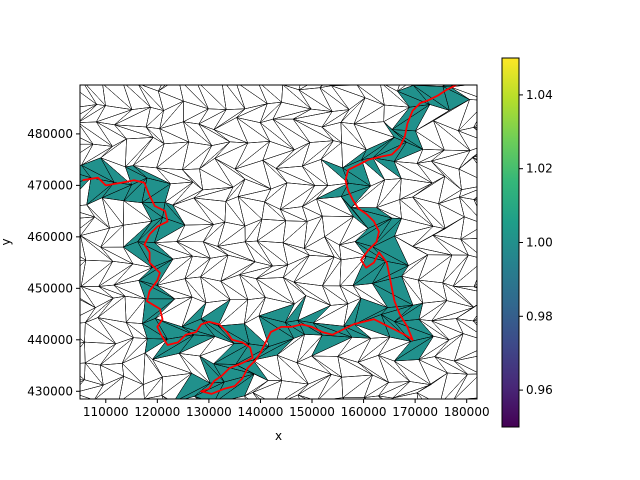 The image size is (640, 480). What do you see at coordinates (209, 412) in the screenshot?
I see `x-tick-label: 130000` at bounding box center [209, 412].